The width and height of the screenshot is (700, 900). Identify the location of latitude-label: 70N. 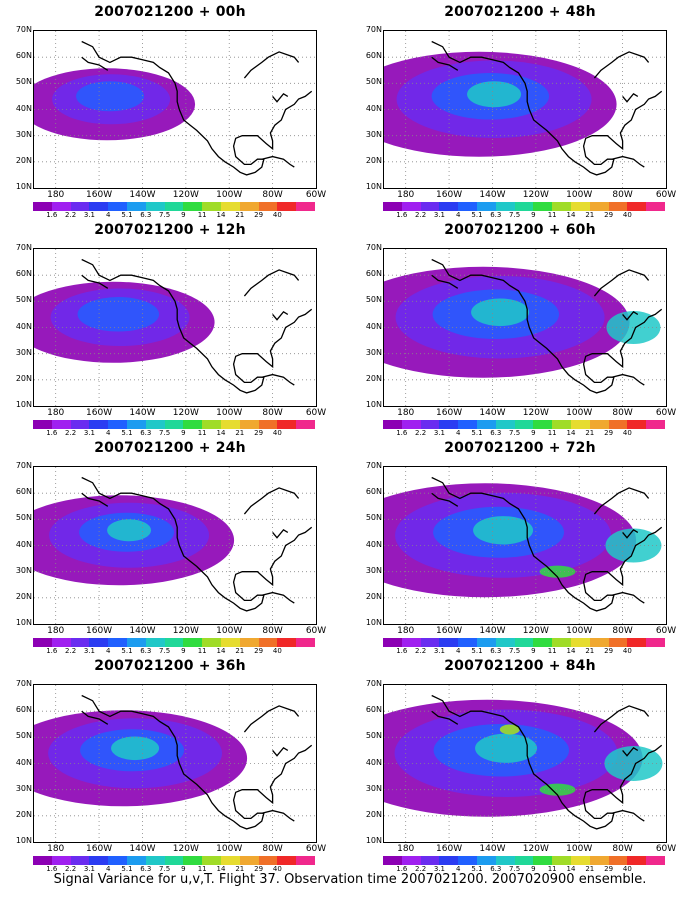
(373, 465).